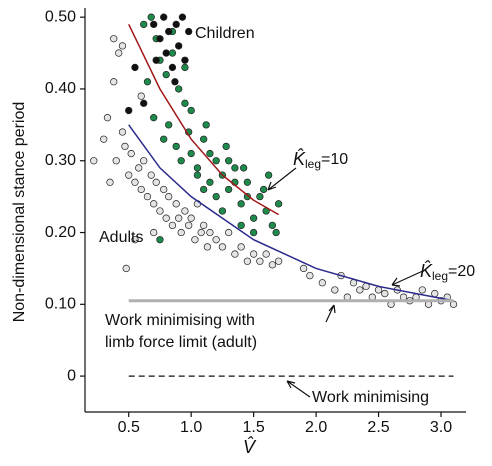  I want to click on x-tick-label: 1.0, so click(191, 427).